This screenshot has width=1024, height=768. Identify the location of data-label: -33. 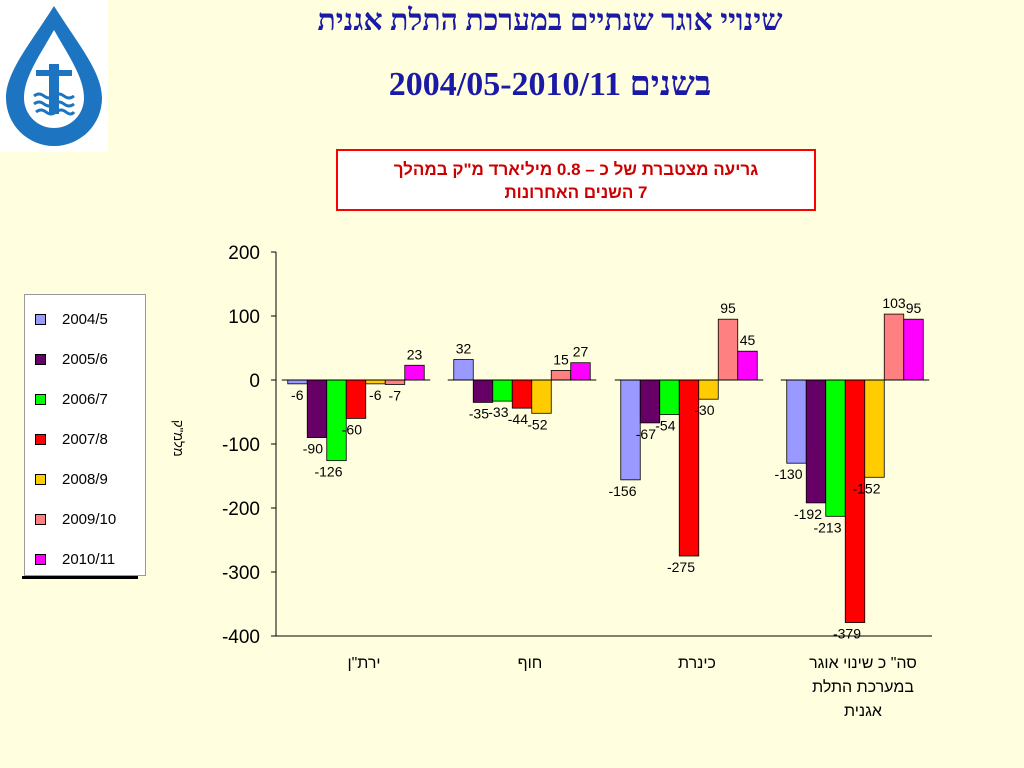
(498, 412).